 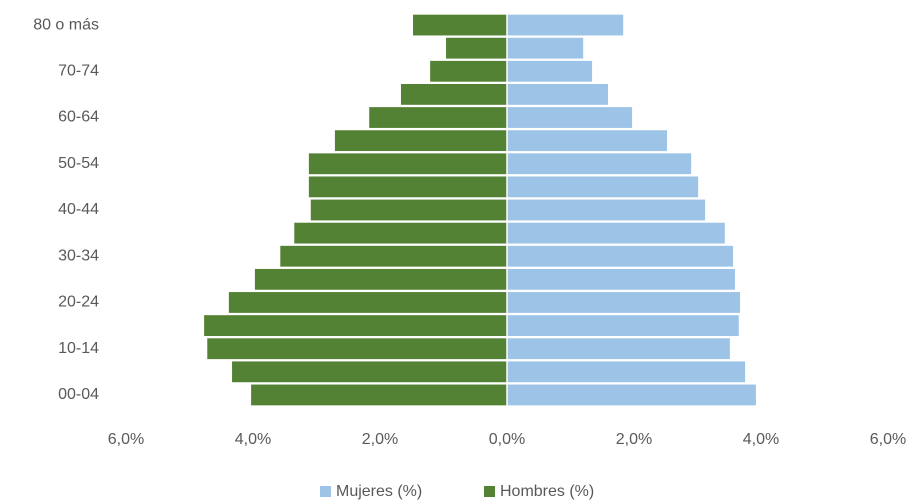 I want to click on y-tick-label: 40-44, so click(x=78, y=209).